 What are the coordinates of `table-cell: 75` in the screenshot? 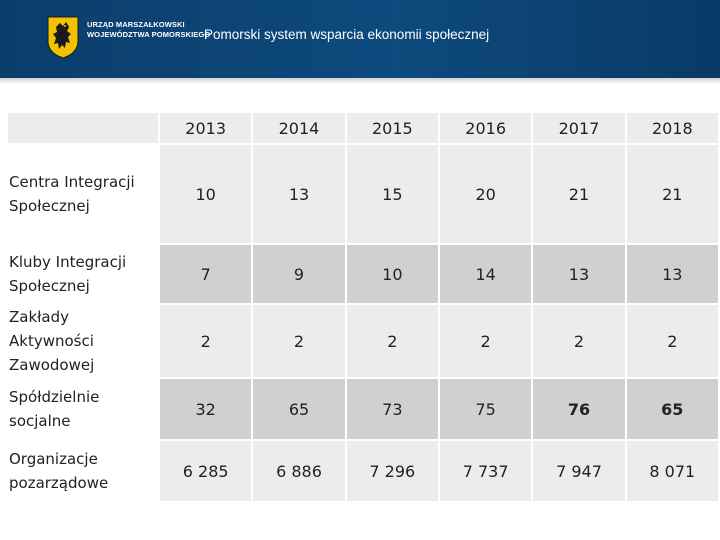 It's located at (485, 409).